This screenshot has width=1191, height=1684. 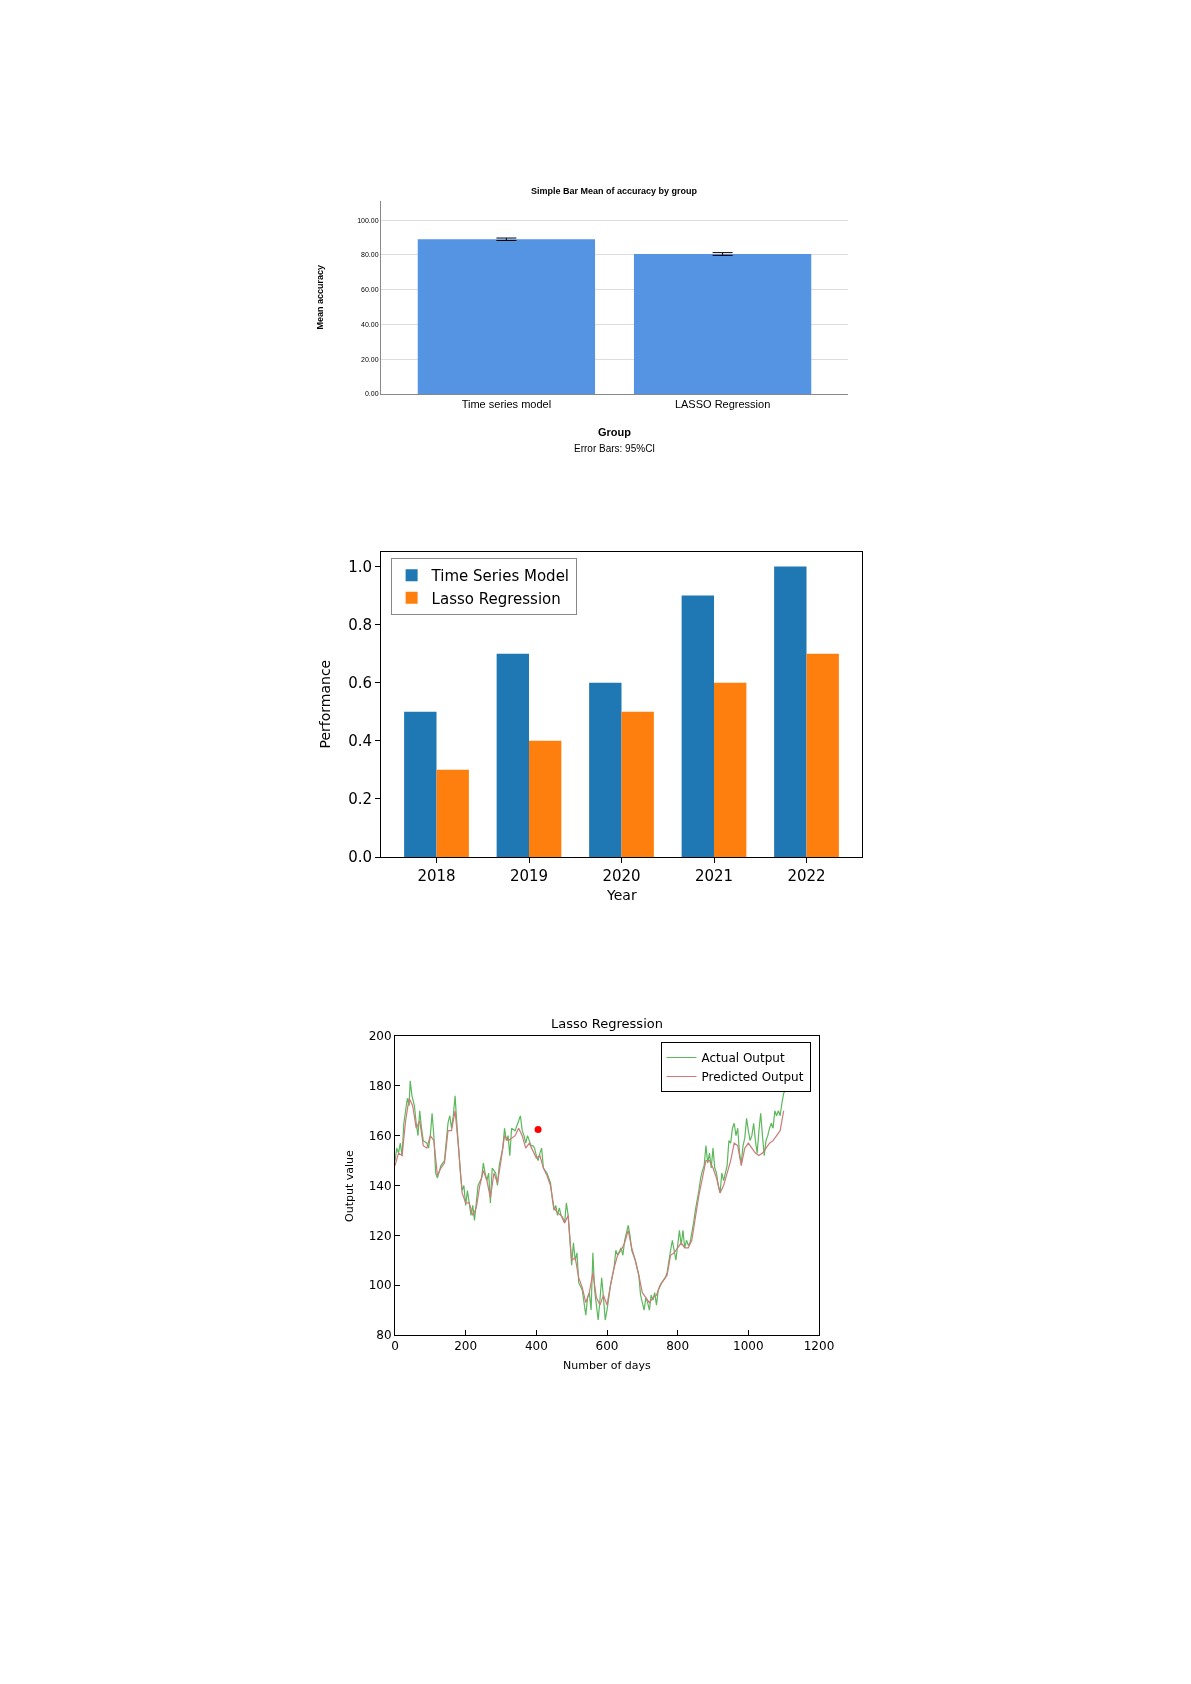 I want to click on y-axis-title: Performance, so click(x=324, y=704).